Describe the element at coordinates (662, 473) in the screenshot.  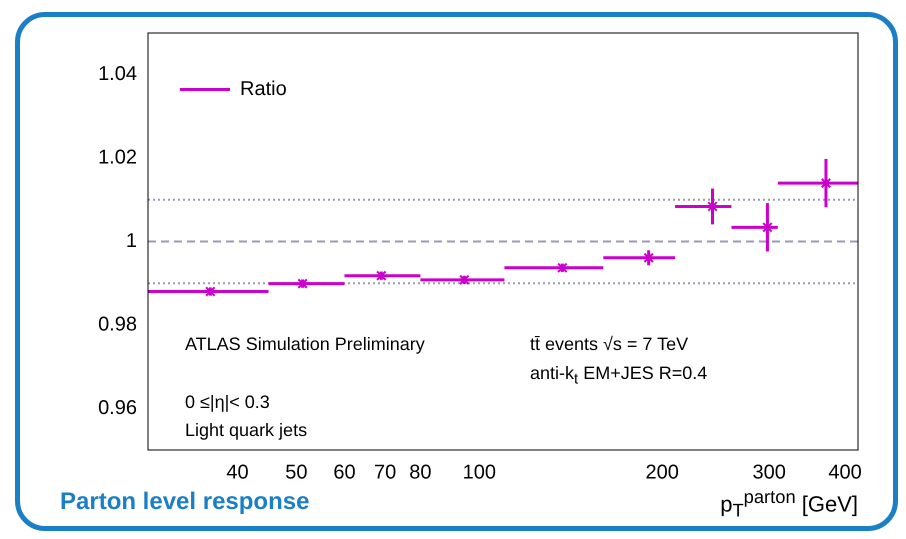
I see `x-tick-label: 200` at that location.